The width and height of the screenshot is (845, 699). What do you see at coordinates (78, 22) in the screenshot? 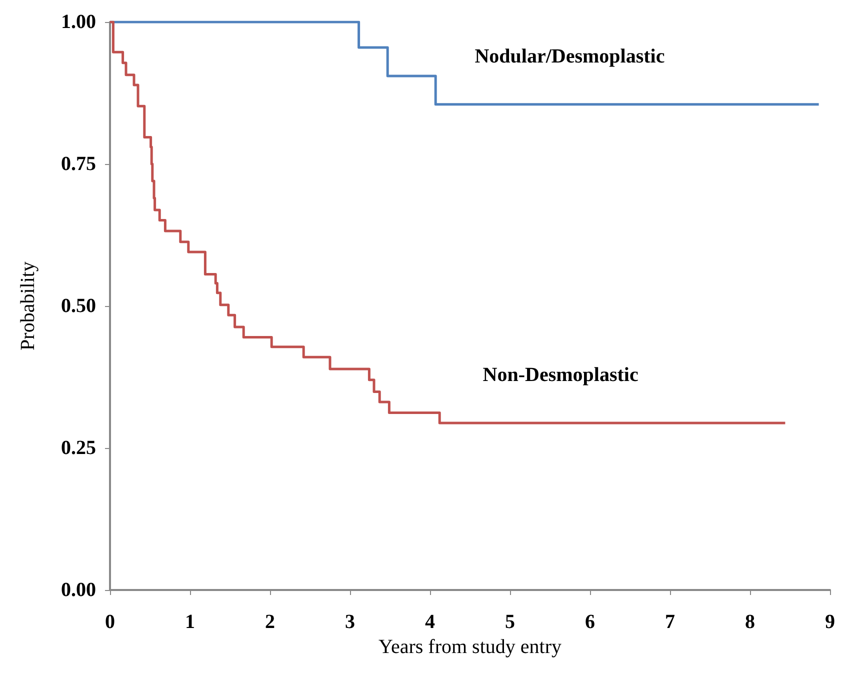
I see `y-tick-label: 1.00` at bounding box center [78, 22].